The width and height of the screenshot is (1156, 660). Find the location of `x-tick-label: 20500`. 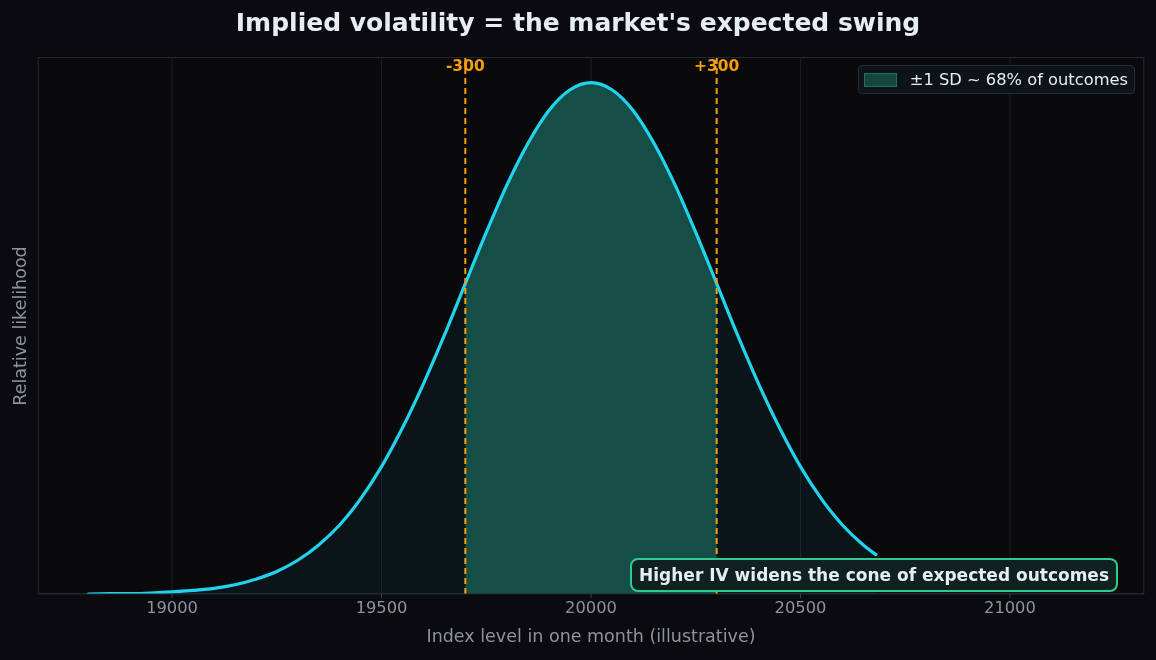

x-tick-label: 20500 is located at coordinates (800, 607).